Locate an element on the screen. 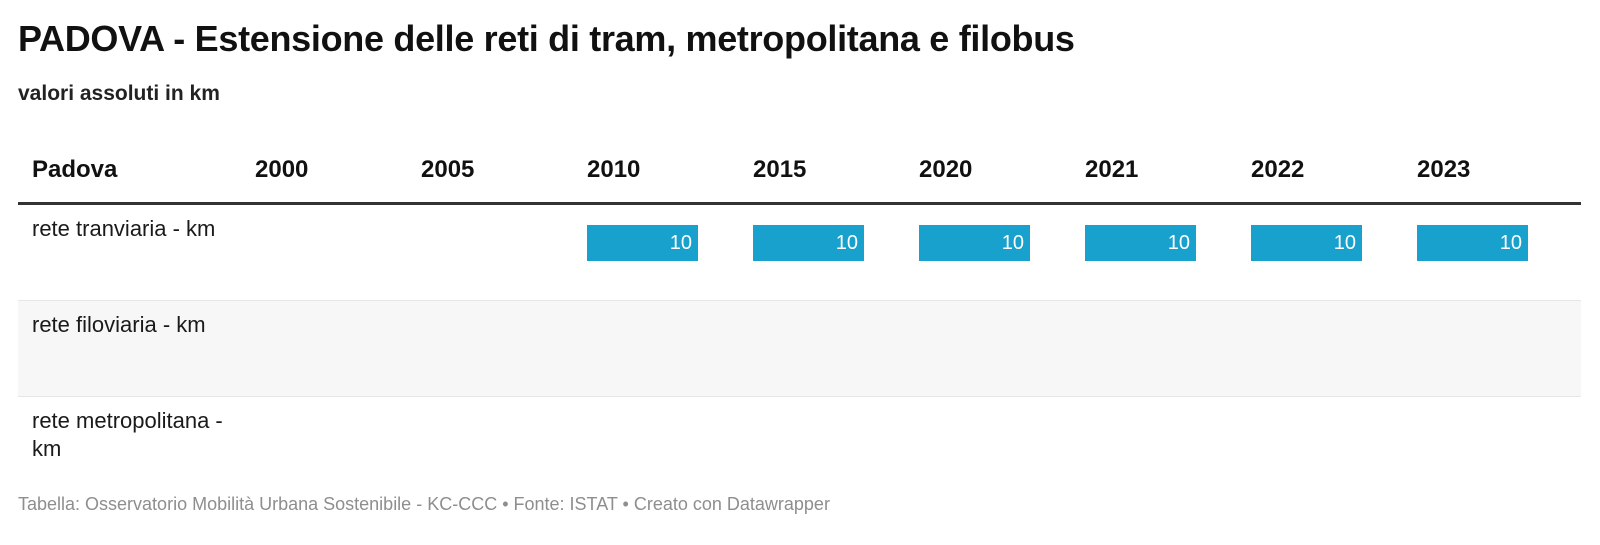  column-header: 2023 is located at coordinates (1499, 178).